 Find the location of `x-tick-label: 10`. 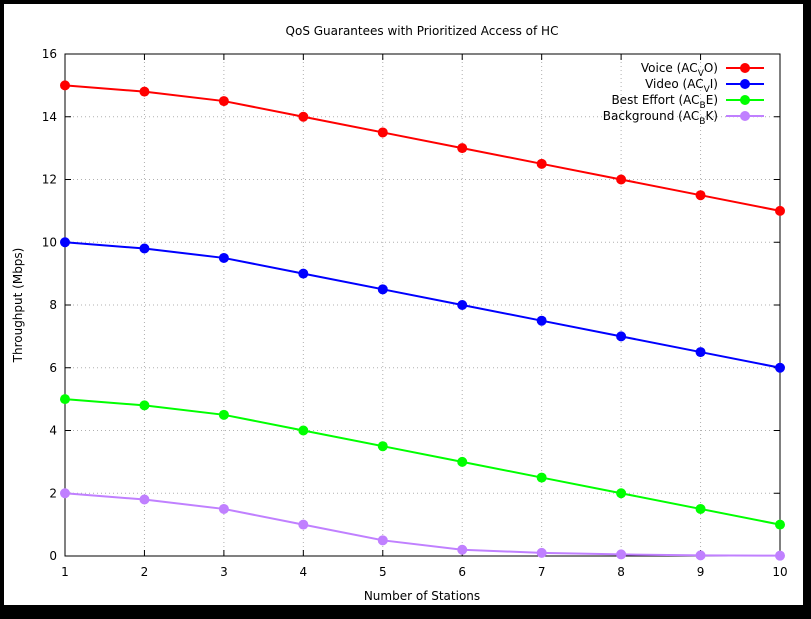

x-tick-label: 10 is located at coordinates (779, 572).